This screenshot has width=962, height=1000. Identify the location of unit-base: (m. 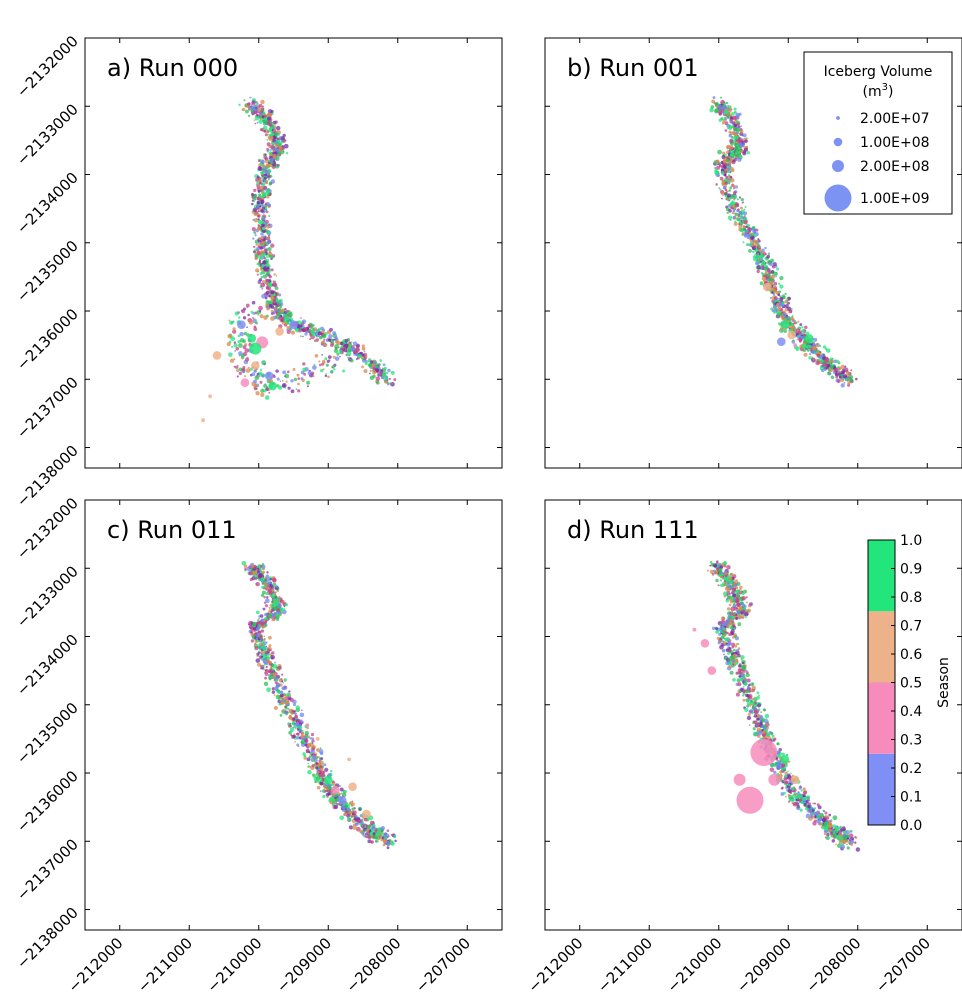
(872, 92).